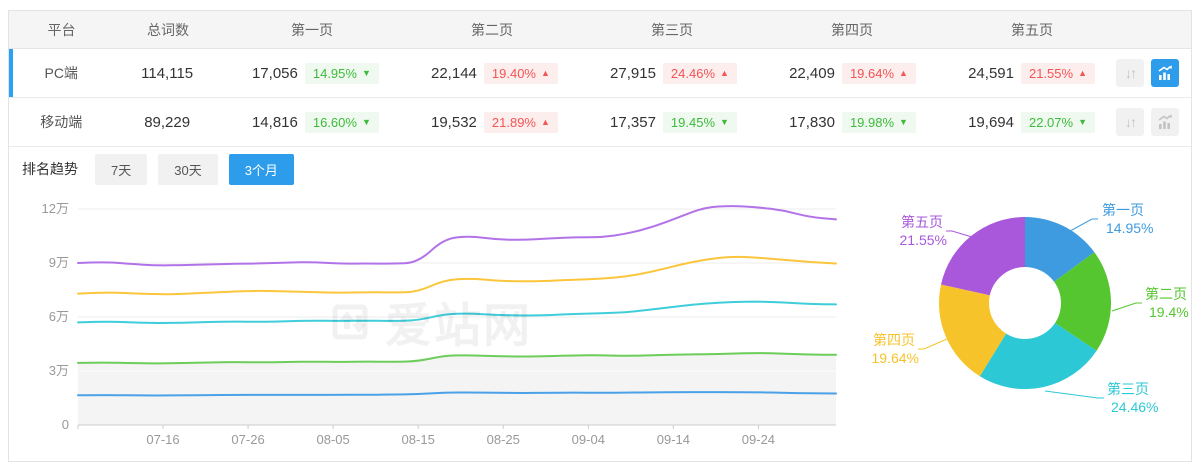  What do you see at coordinates (274, 122) in the screenshot?
I see `page-1-count: 14,816` at bounding box center [274, 122].